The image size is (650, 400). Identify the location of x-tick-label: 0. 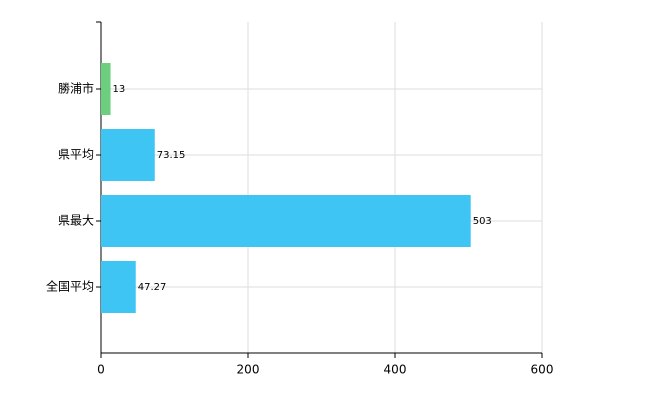
(101, 370).